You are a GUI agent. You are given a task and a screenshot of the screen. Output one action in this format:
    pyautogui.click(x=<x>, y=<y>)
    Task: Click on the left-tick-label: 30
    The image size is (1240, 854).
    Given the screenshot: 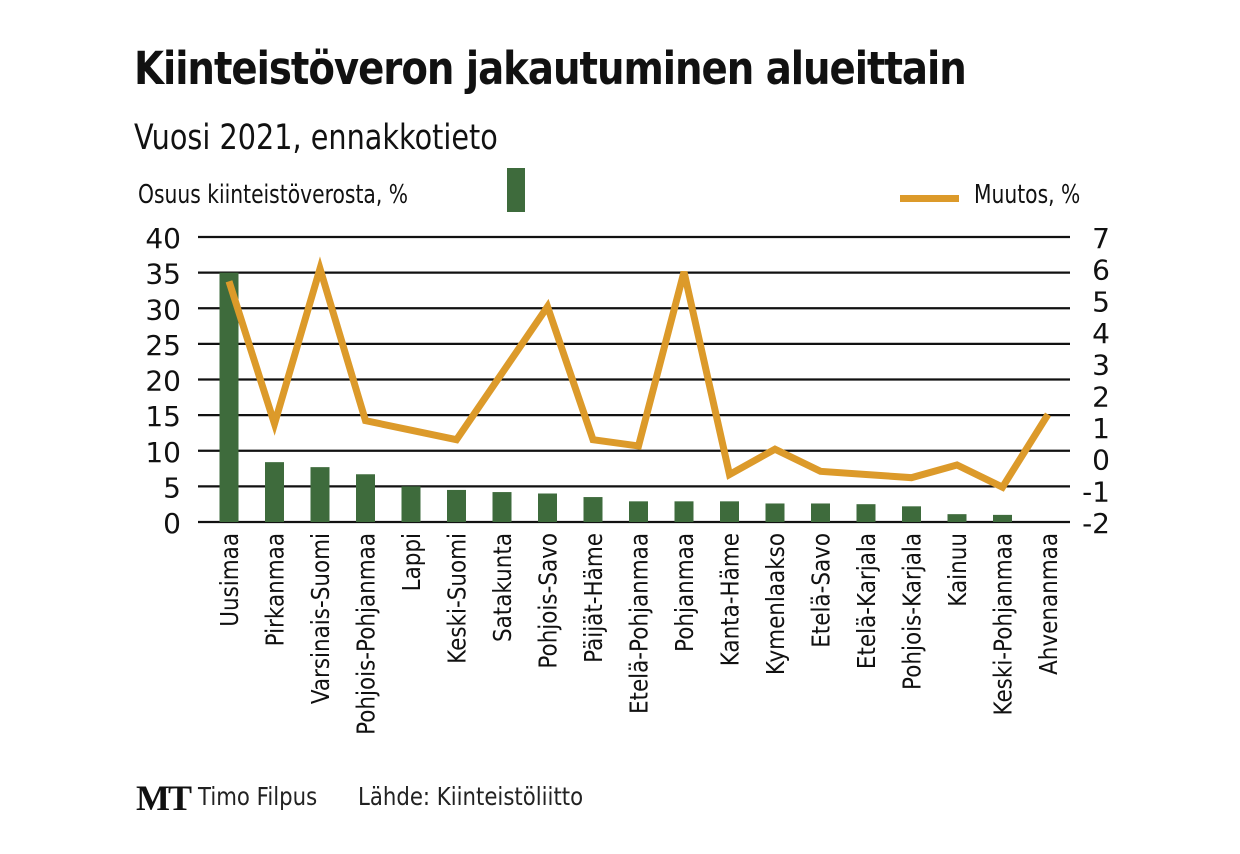 What is the action you would take?
    pyautogui.click(x=163, y=309)
    